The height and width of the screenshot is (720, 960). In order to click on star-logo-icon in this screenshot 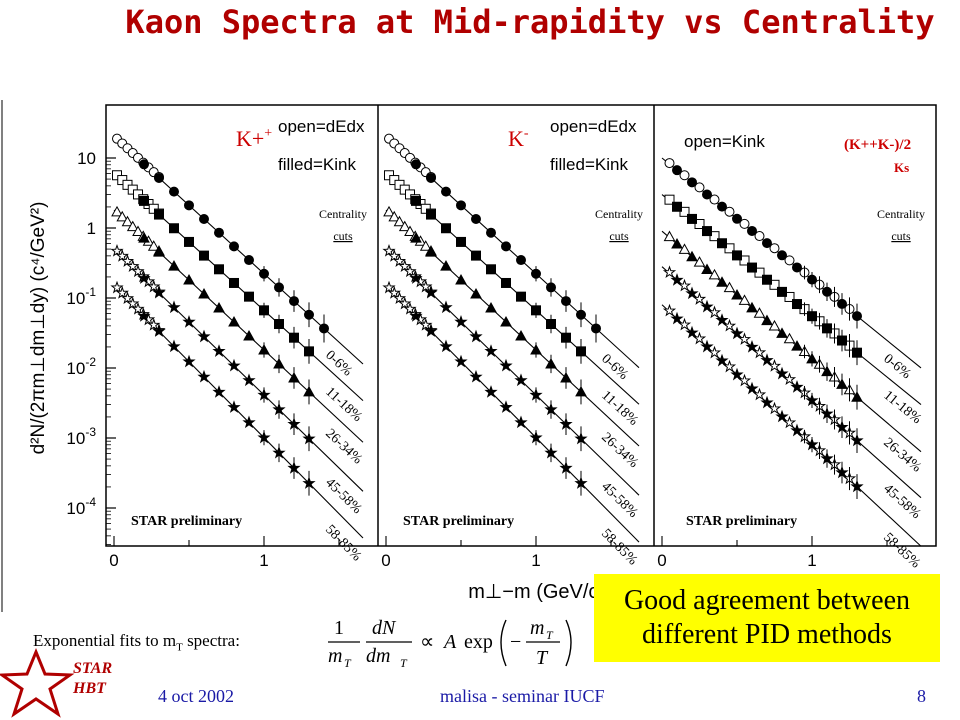, I will do `click(37, 683)`.